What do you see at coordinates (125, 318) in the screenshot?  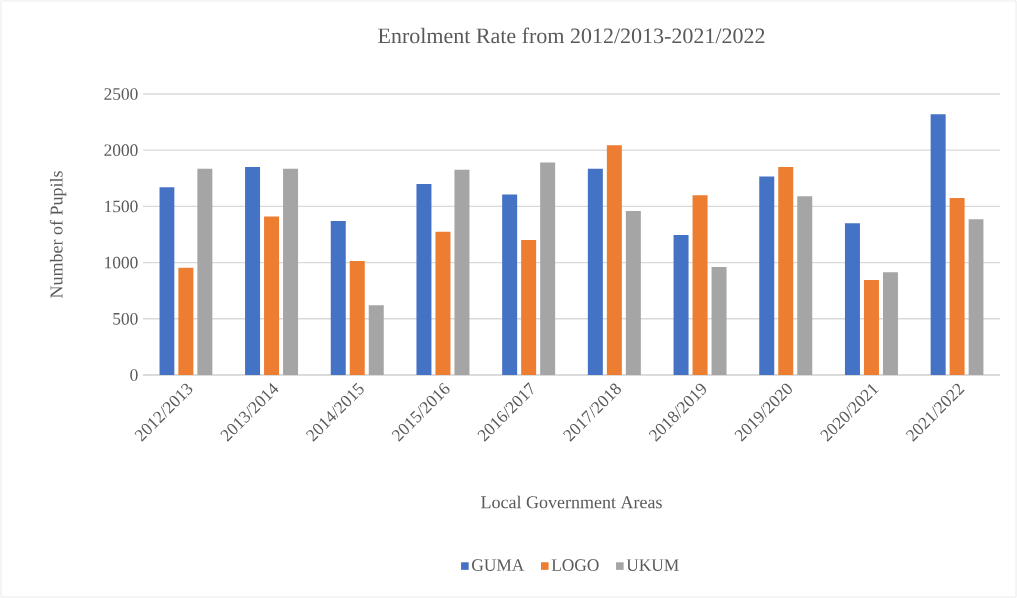 I see `y-tick-label: 500` at bounding box center [125, 318].